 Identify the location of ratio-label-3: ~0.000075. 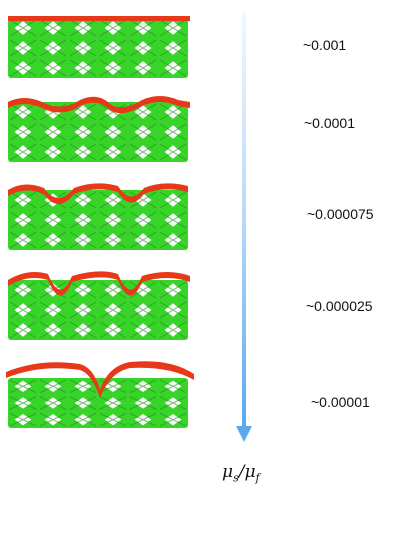
(340, 214).